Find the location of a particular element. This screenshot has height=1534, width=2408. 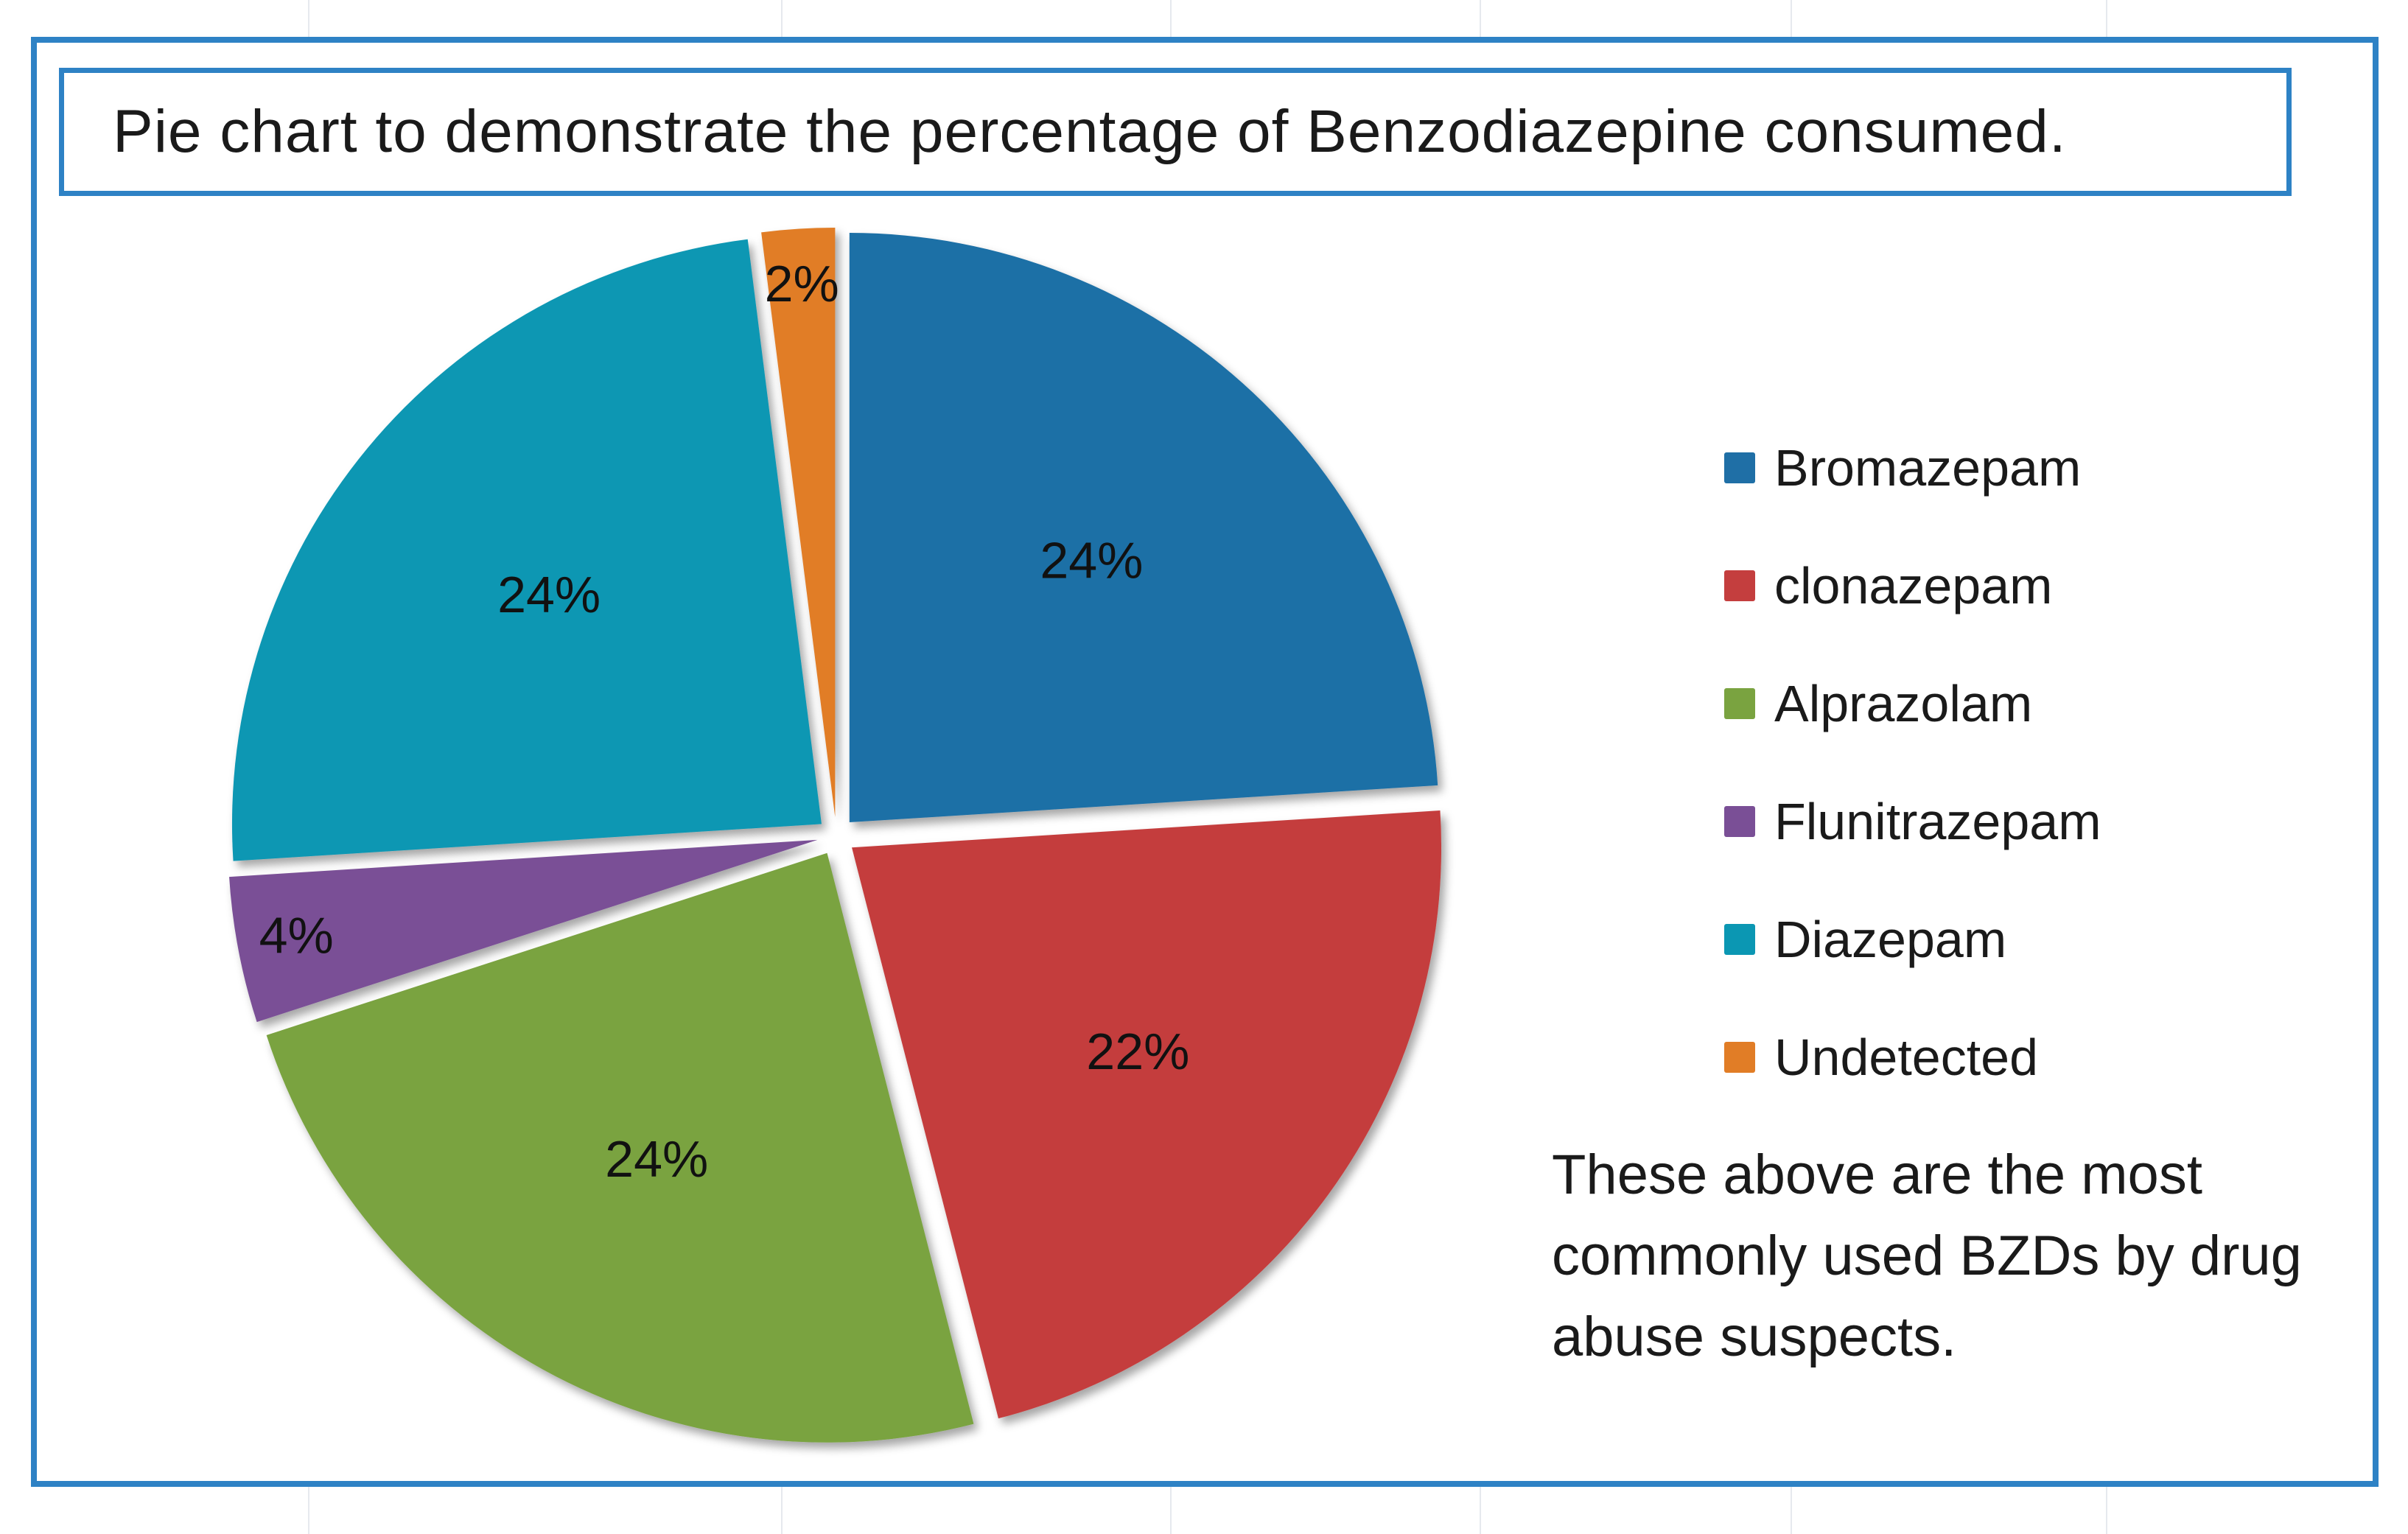

slice-label-bromazepam: 24% is located at coordinates (1091, 560).